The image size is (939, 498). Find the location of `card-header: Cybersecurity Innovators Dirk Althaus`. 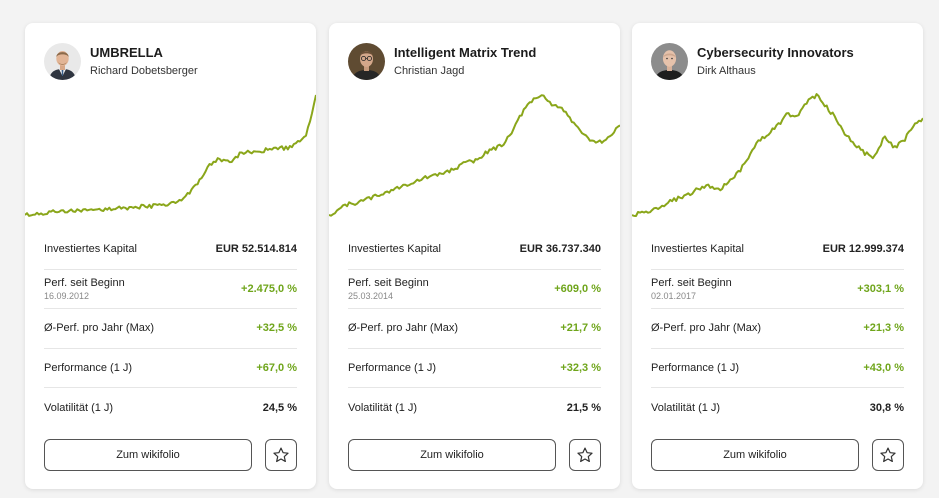

card-header: Cybersecurity Innovators Dirk Althaus is located at coordinates (752, 61).